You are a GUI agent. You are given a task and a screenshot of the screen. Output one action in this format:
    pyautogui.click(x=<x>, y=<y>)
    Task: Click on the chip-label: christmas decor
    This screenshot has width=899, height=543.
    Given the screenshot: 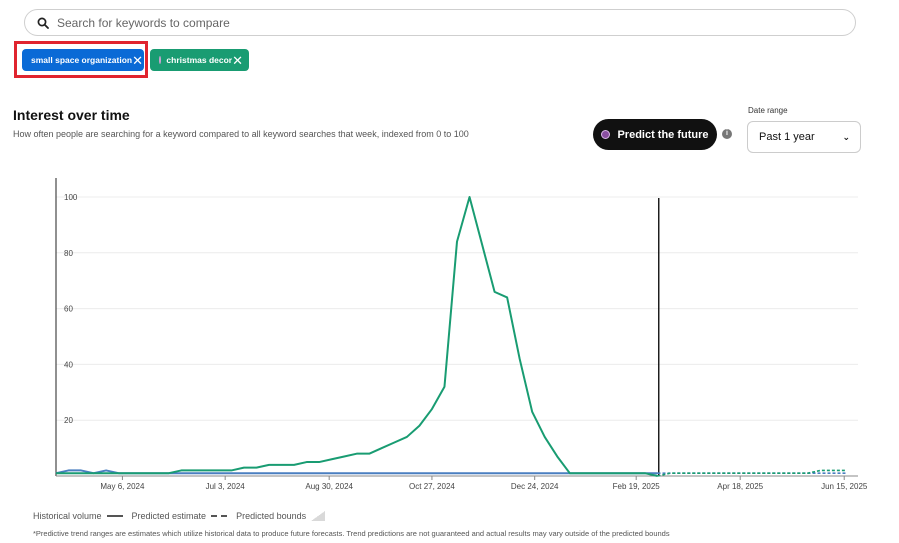 What is the action you would take?
    pyautogui.click(x=199, y=60)
    